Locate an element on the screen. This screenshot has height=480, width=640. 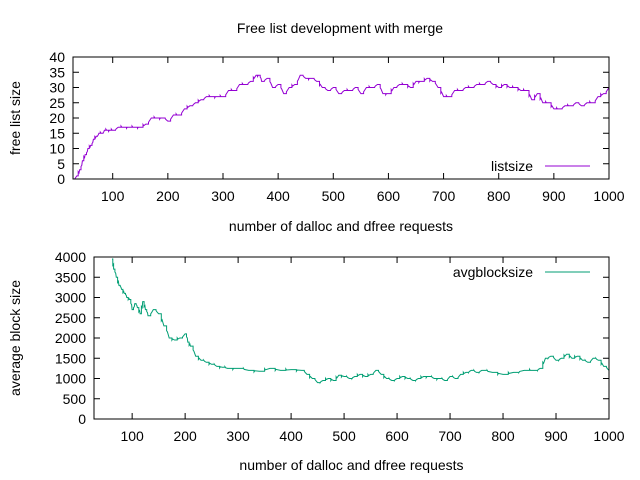
y-tick-label: 4000 is located at coordinates (70, 257).